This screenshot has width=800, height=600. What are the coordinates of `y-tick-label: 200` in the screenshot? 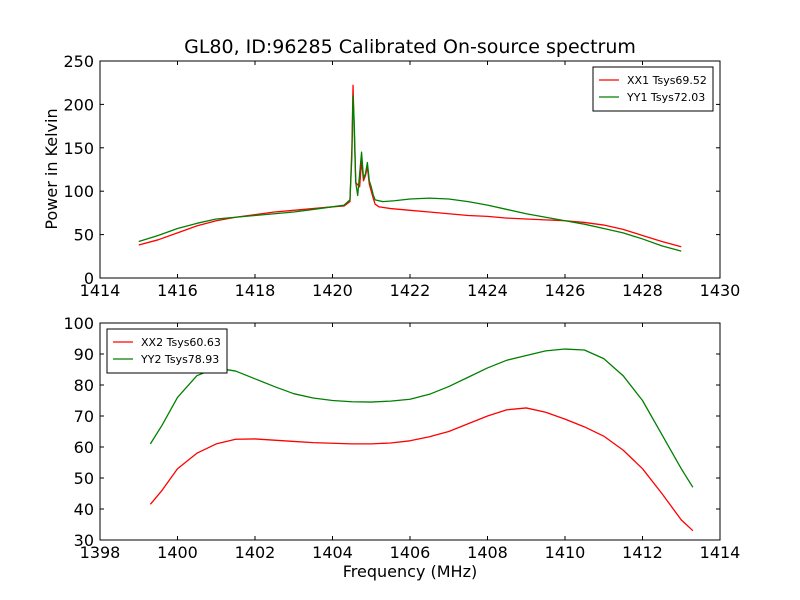 It's located at (78, 104).